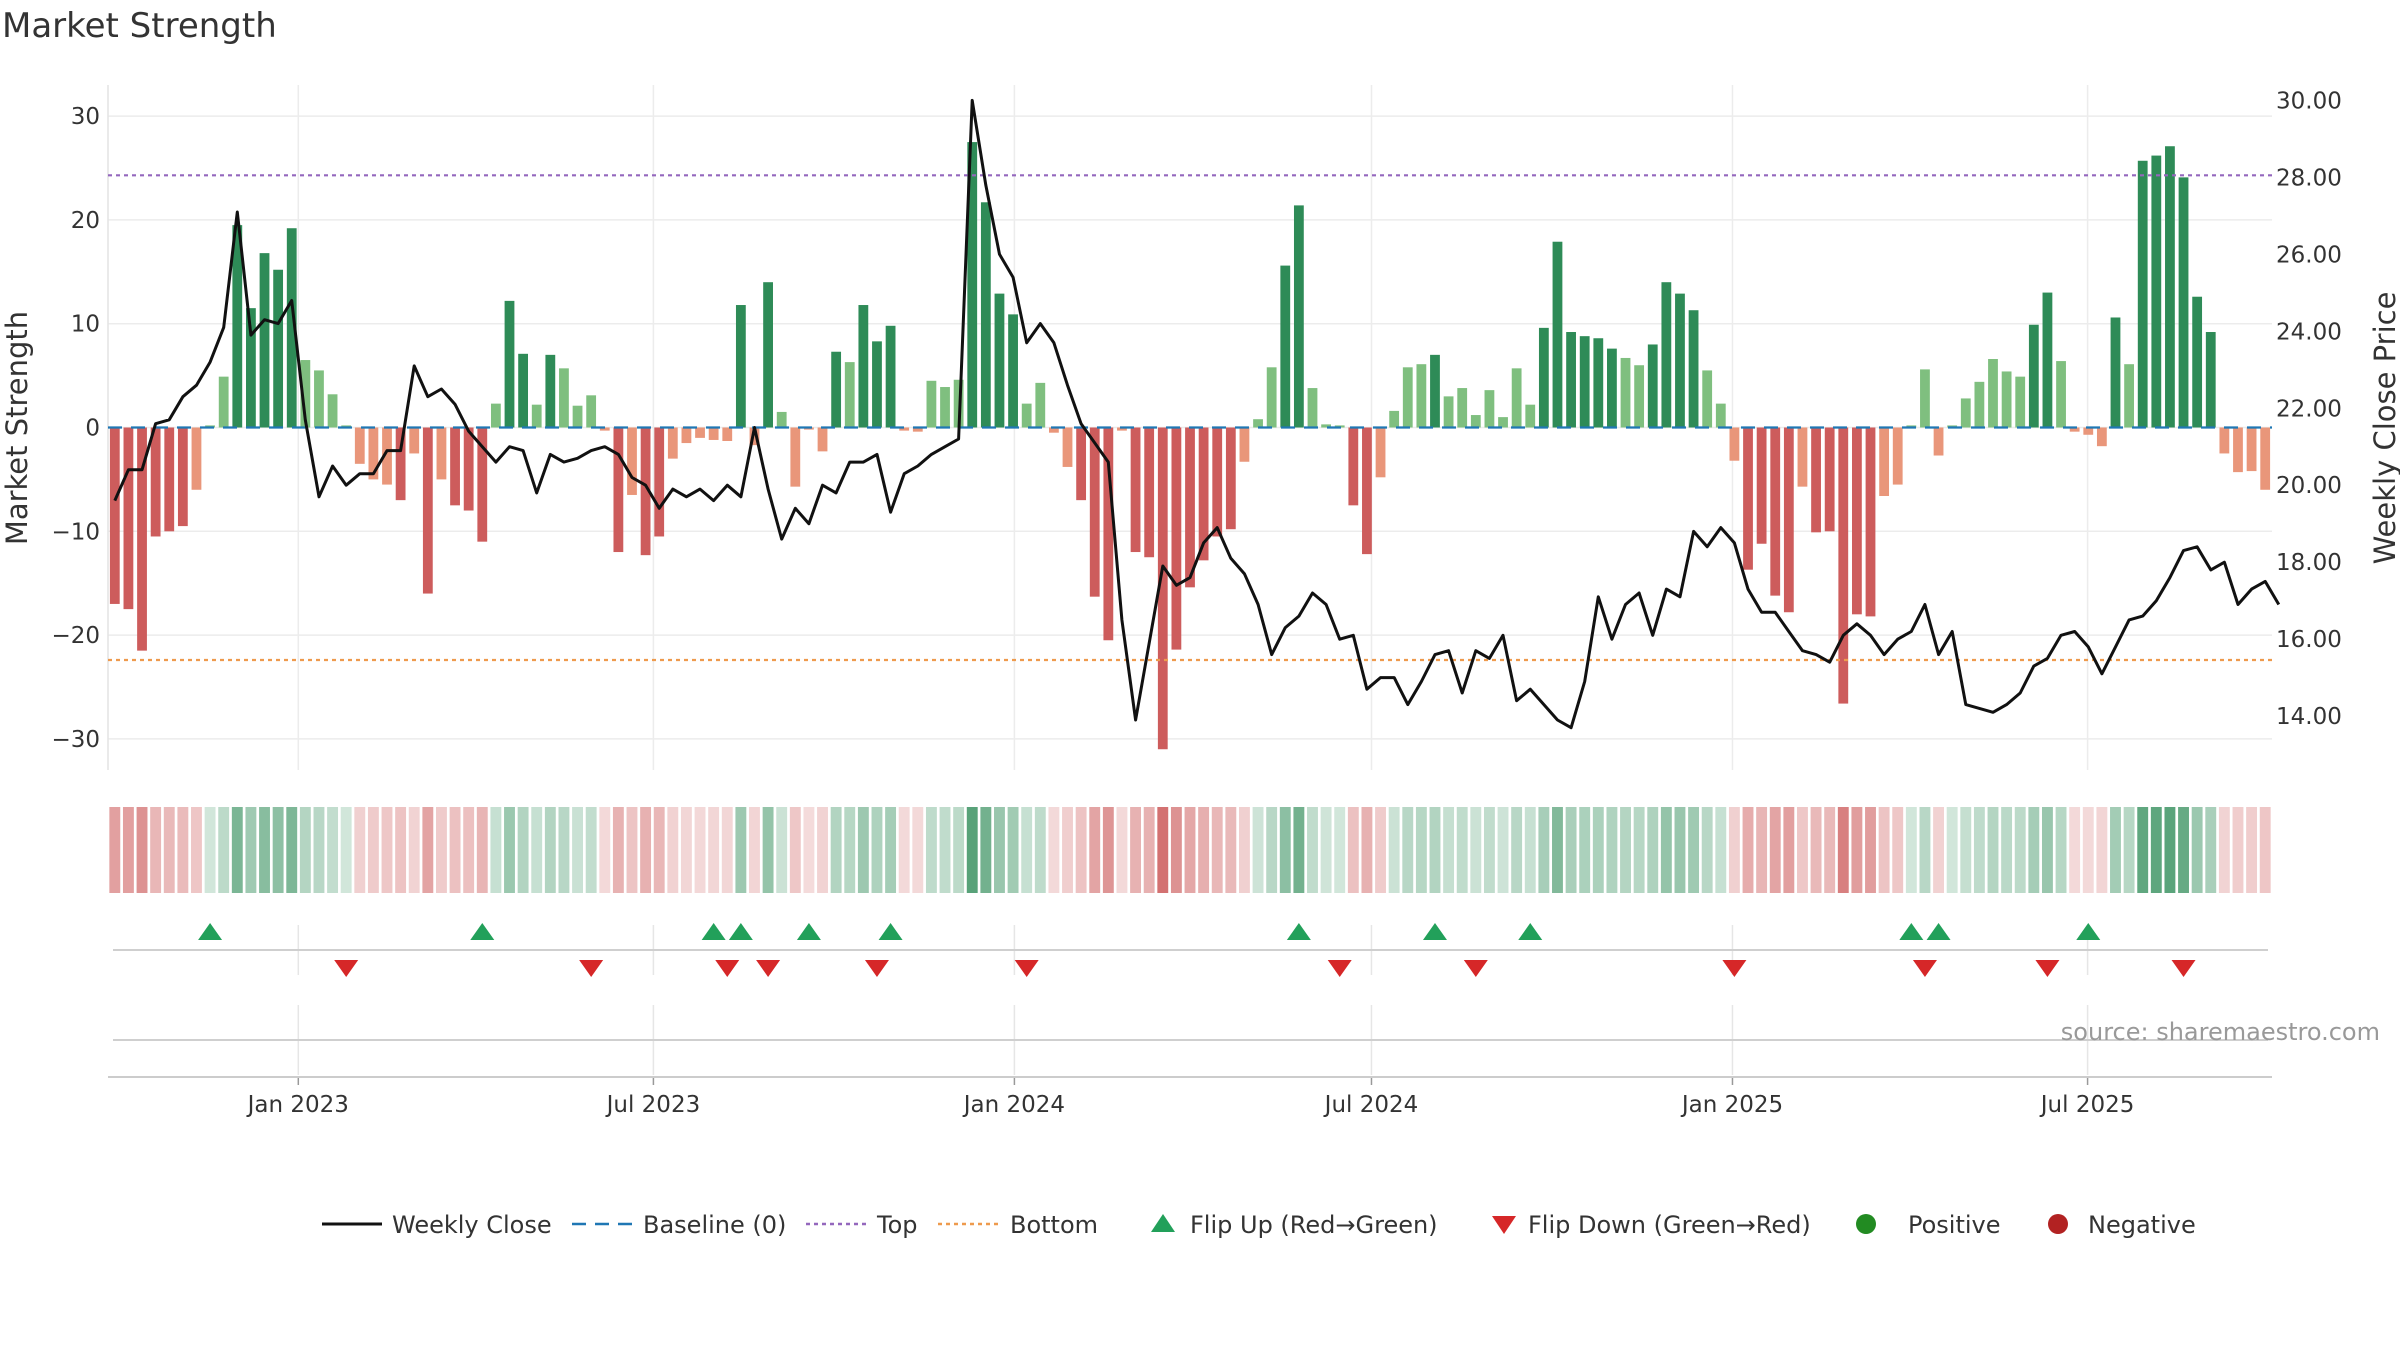 This screenshot has width=2400, height=1350. Describe the element at coordinates (85, 325) in the screenshot. I see `y-tick-label: 10` at that location.